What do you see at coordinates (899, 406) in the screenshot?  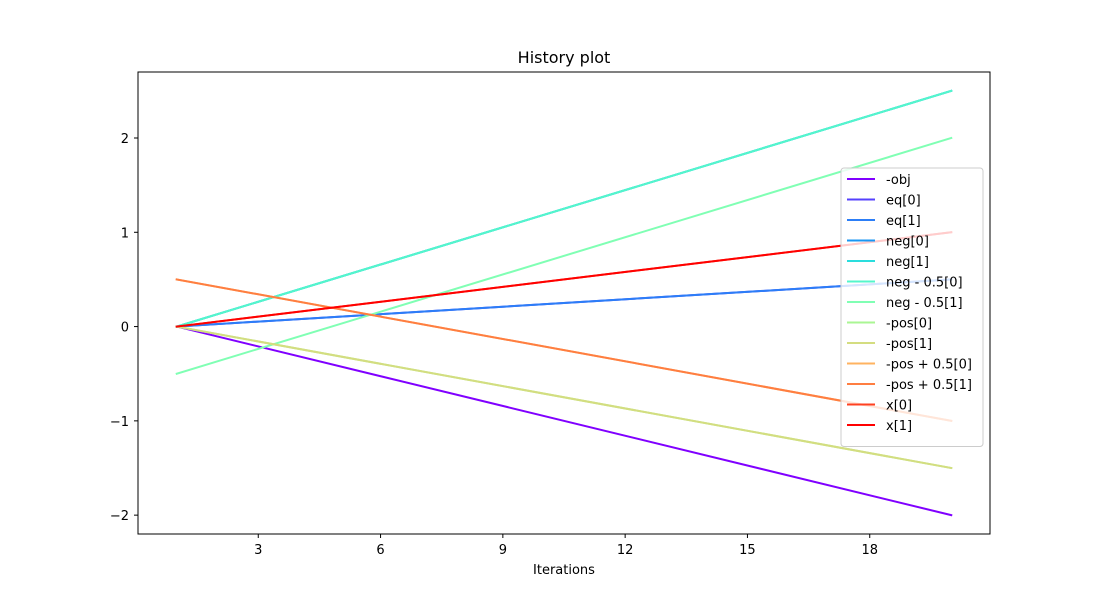 I see `legend-label-11: x[0]` at bounding box center [899, 406].